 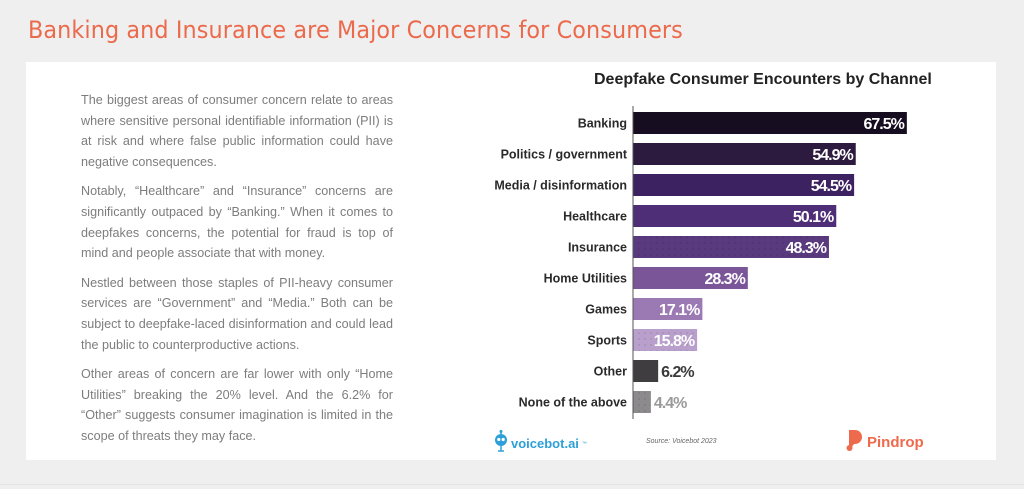 I want to click on category-label: Banking, so click(x=602, y=124).